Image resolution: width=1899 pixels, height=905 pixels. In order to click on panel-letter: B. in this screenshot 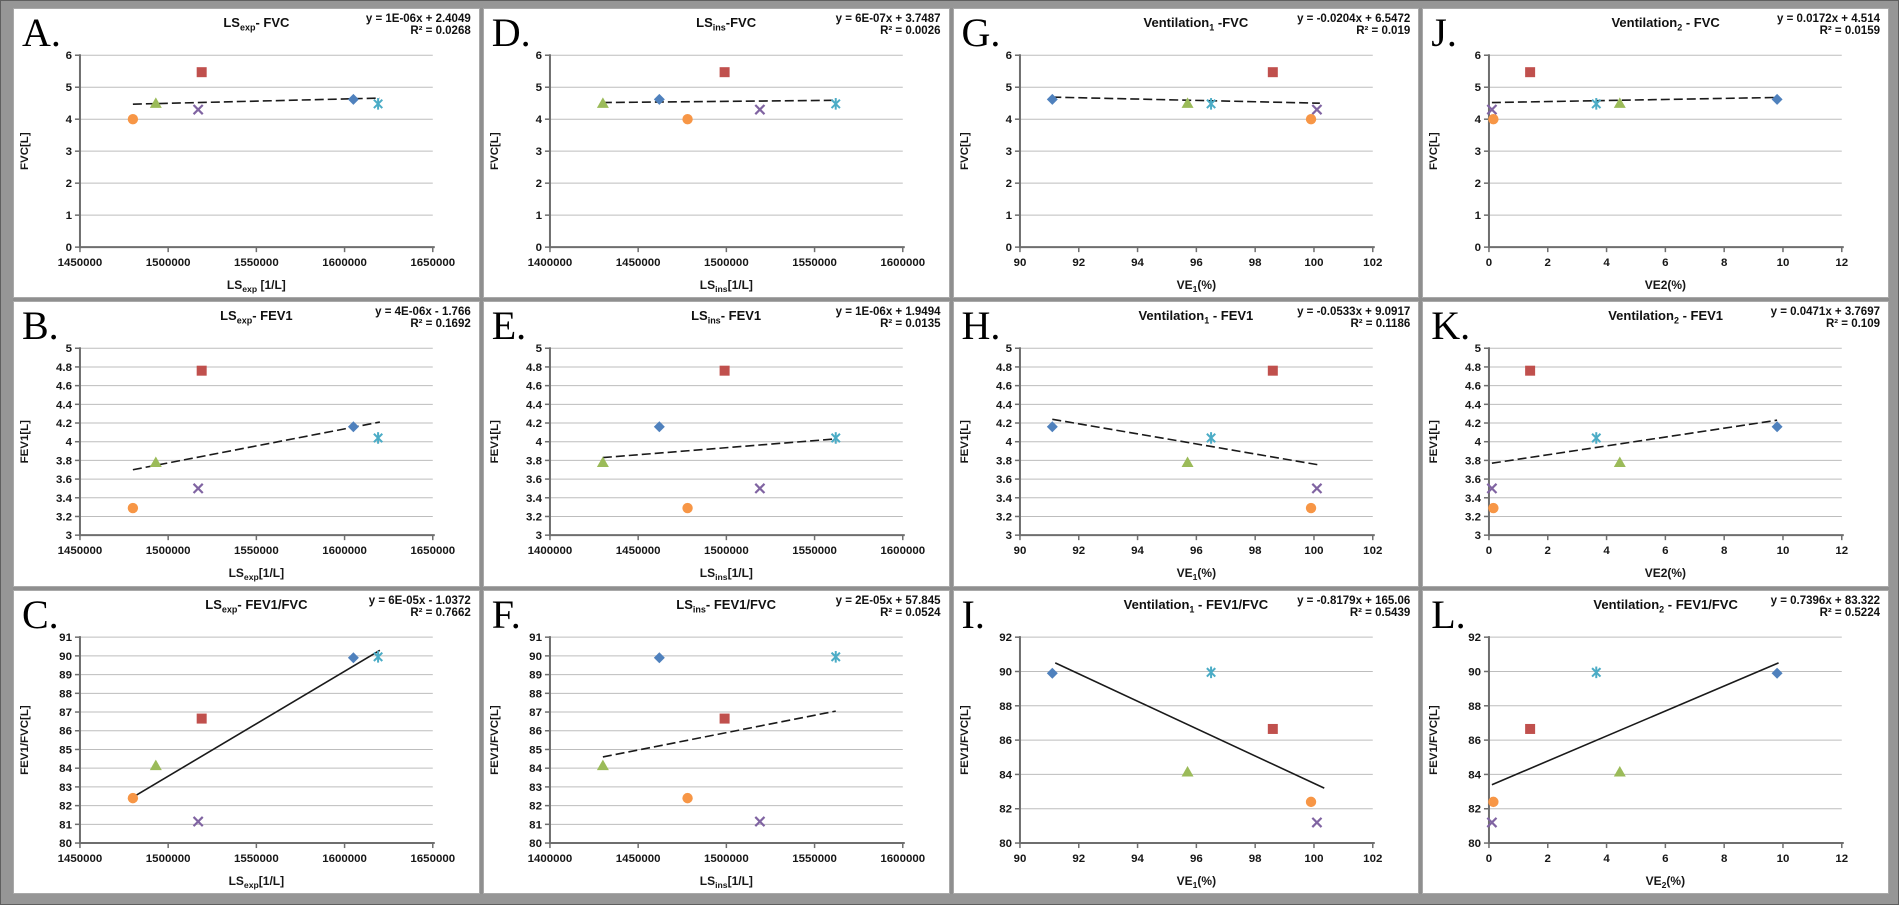, I will do `click(40, 326)`.